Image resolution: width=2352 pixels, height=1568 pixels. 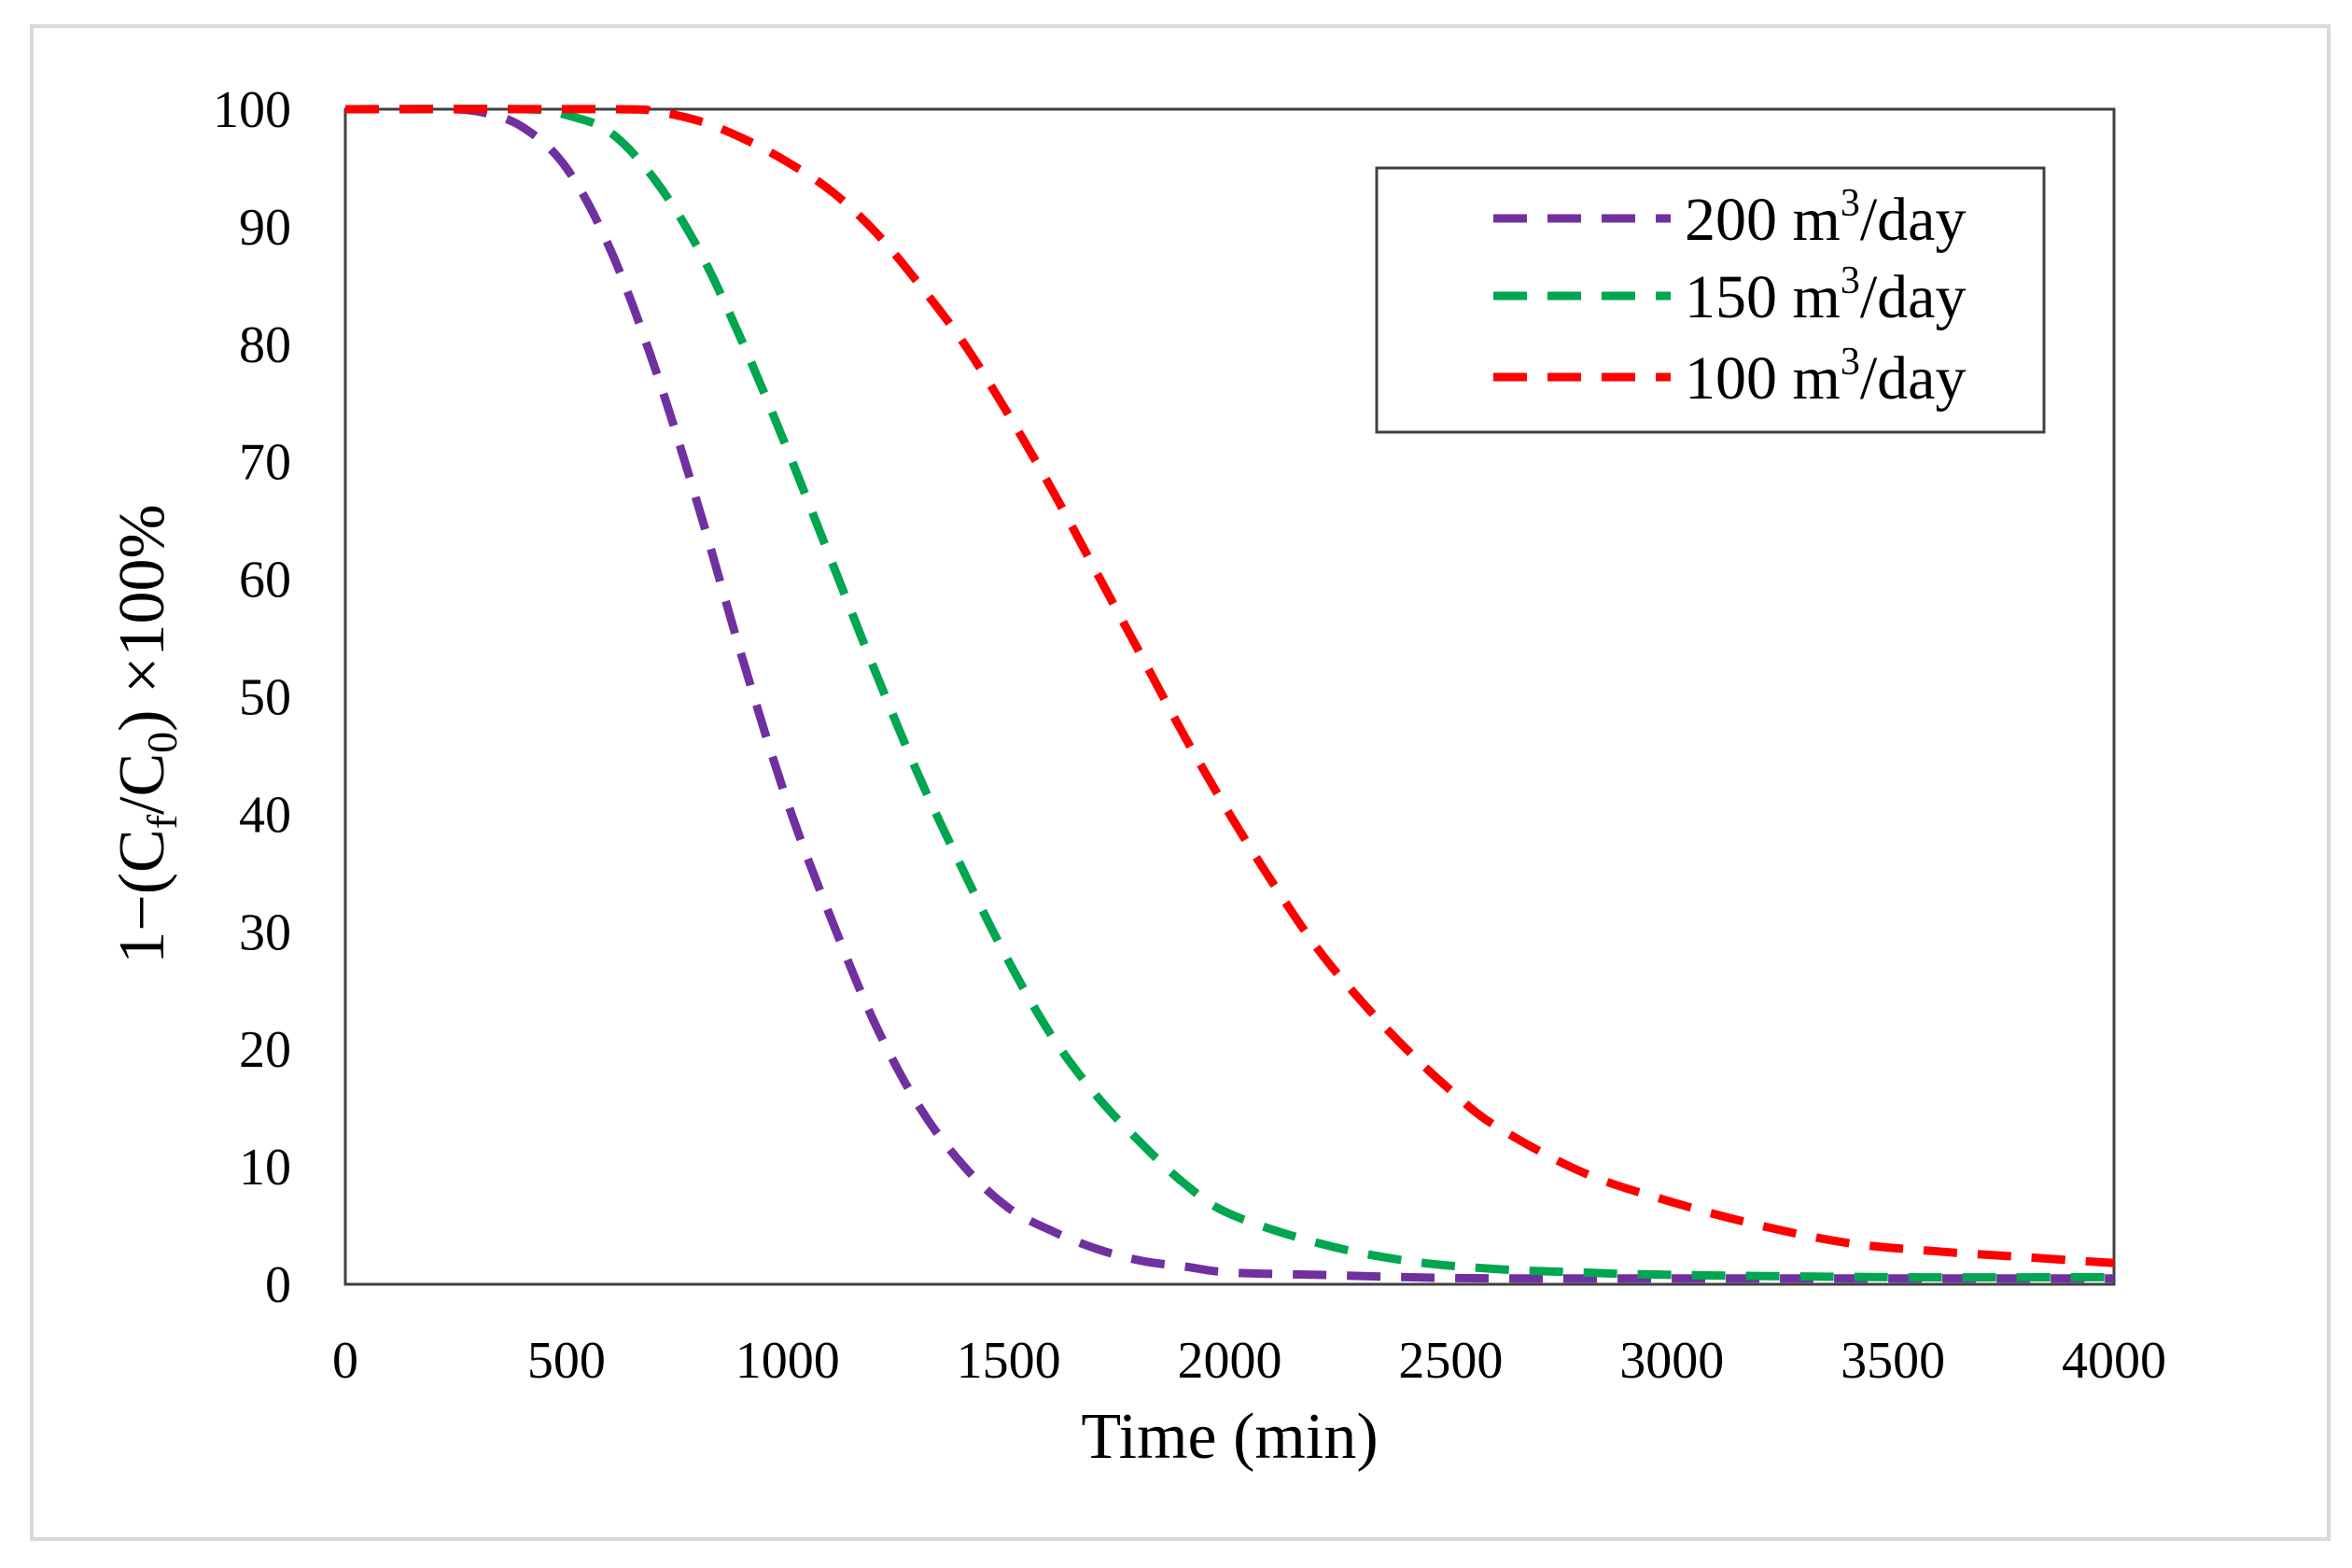 What do you see at coordinates (1230, 1361) in the screenshot?
I see `x-tick-label: 2000` at bounding box center [1230, 1361].